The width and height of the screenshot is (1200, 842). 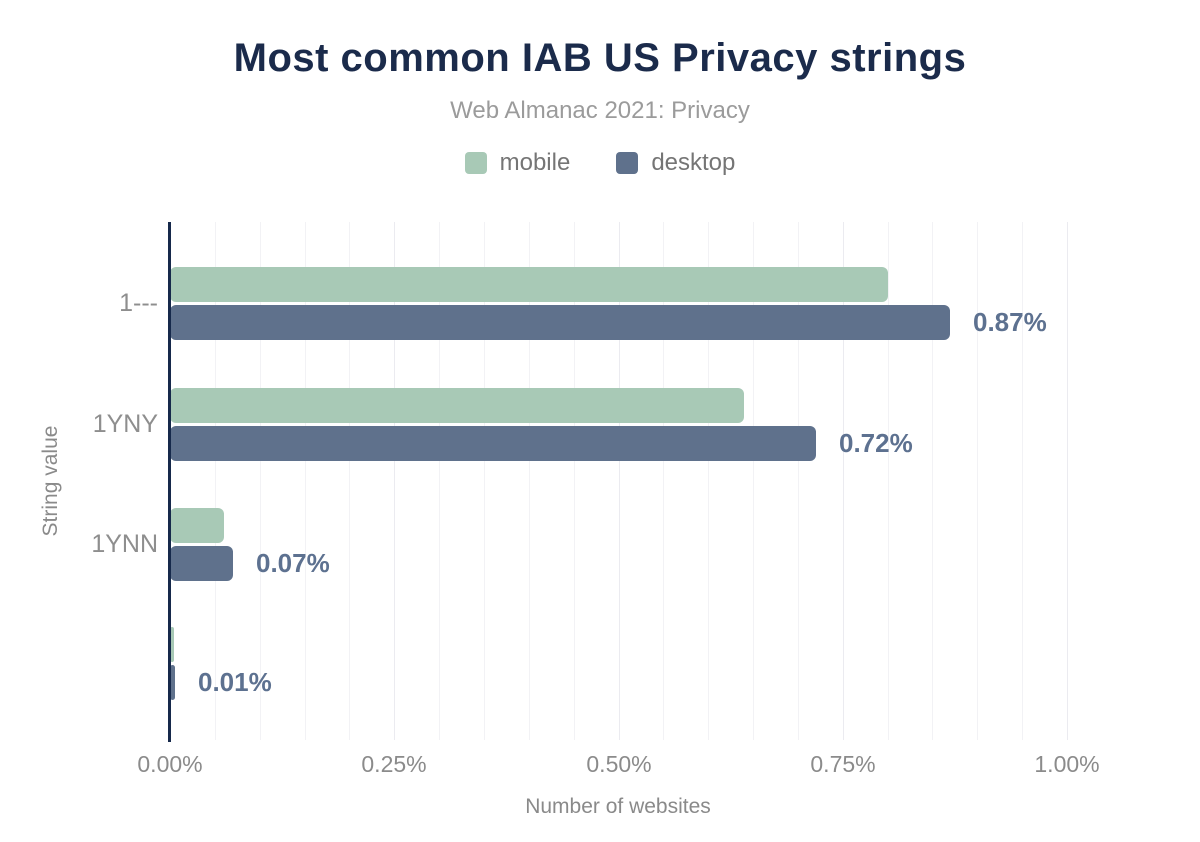 I want to click on value-label-1YNN: 0.07%, so click(x=293, y=563).